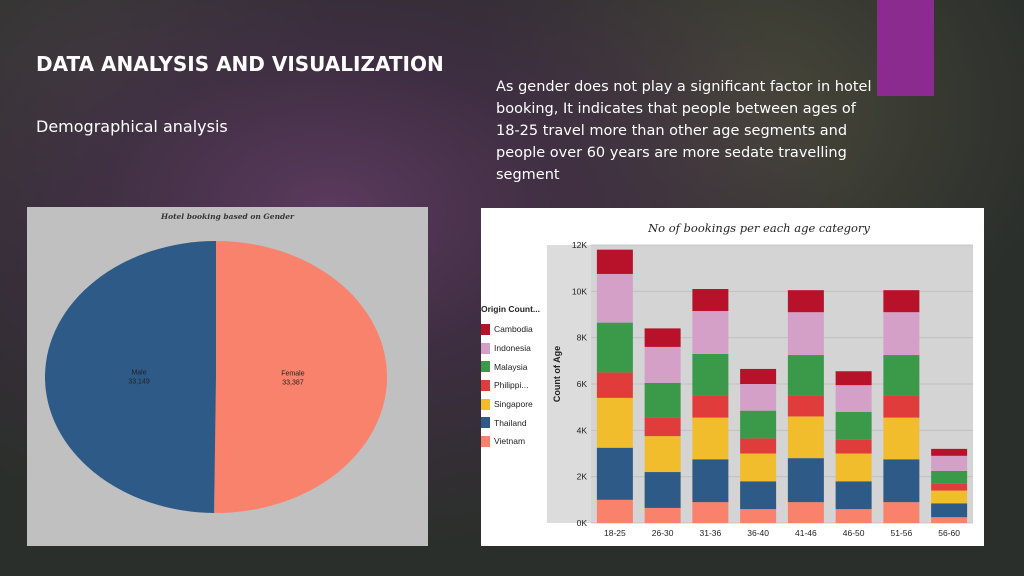  What do you see at coordinates (854, 533) in the screenshot?
I see `x-tick-label: 46-50` at bounding box center [854, 533].